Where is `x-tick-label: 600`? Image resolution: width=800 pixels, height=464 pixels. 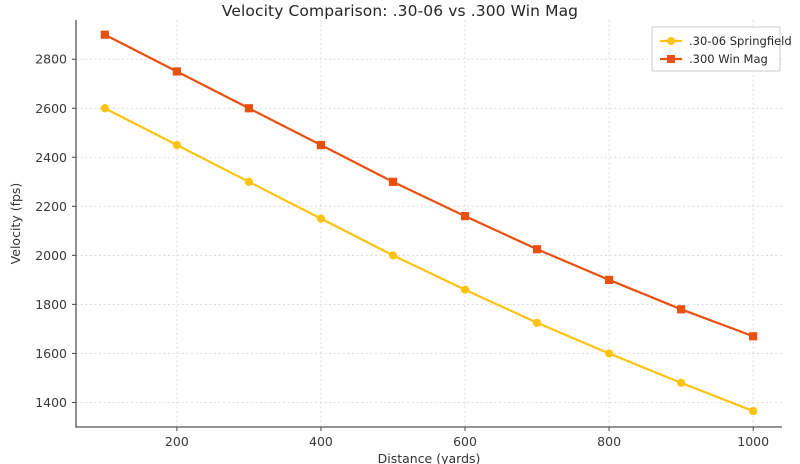
x-tick-label: 600 is located at coordinates (465, 441).